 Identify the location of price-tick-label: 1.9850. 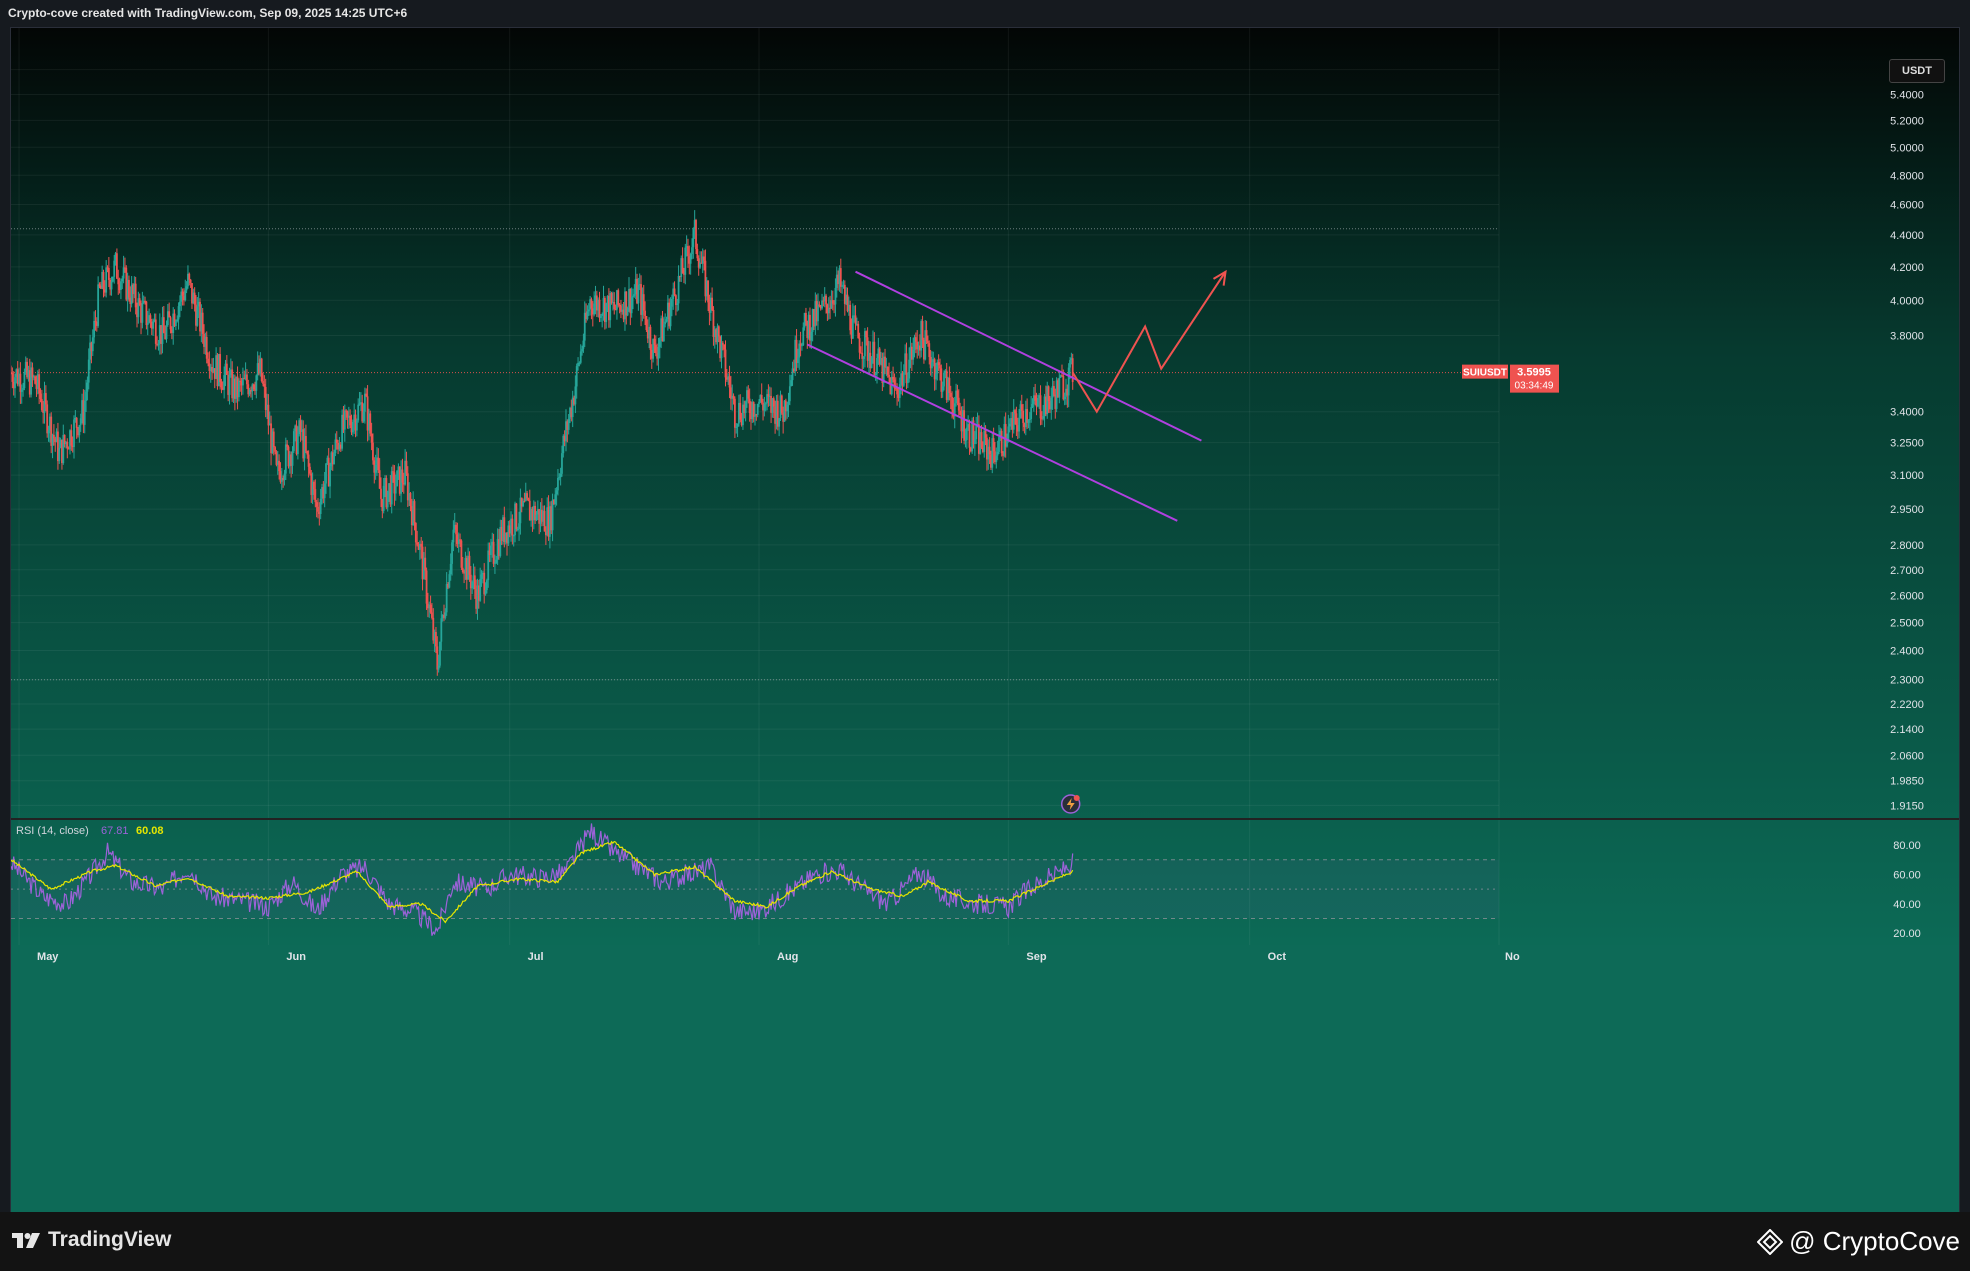
(1907, 782).